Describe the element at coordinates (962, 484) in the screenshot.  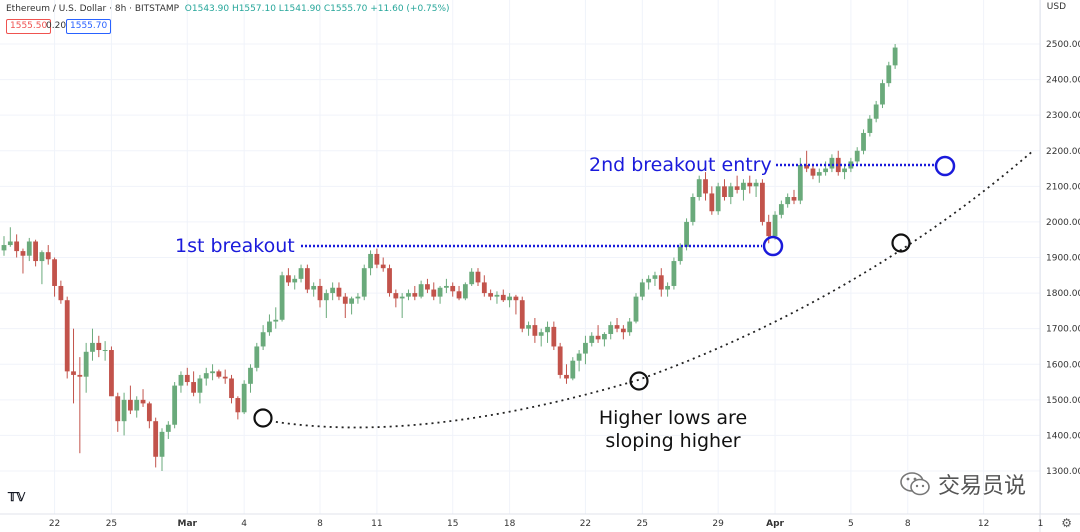
I see `watermark: 交易员说` at that location.